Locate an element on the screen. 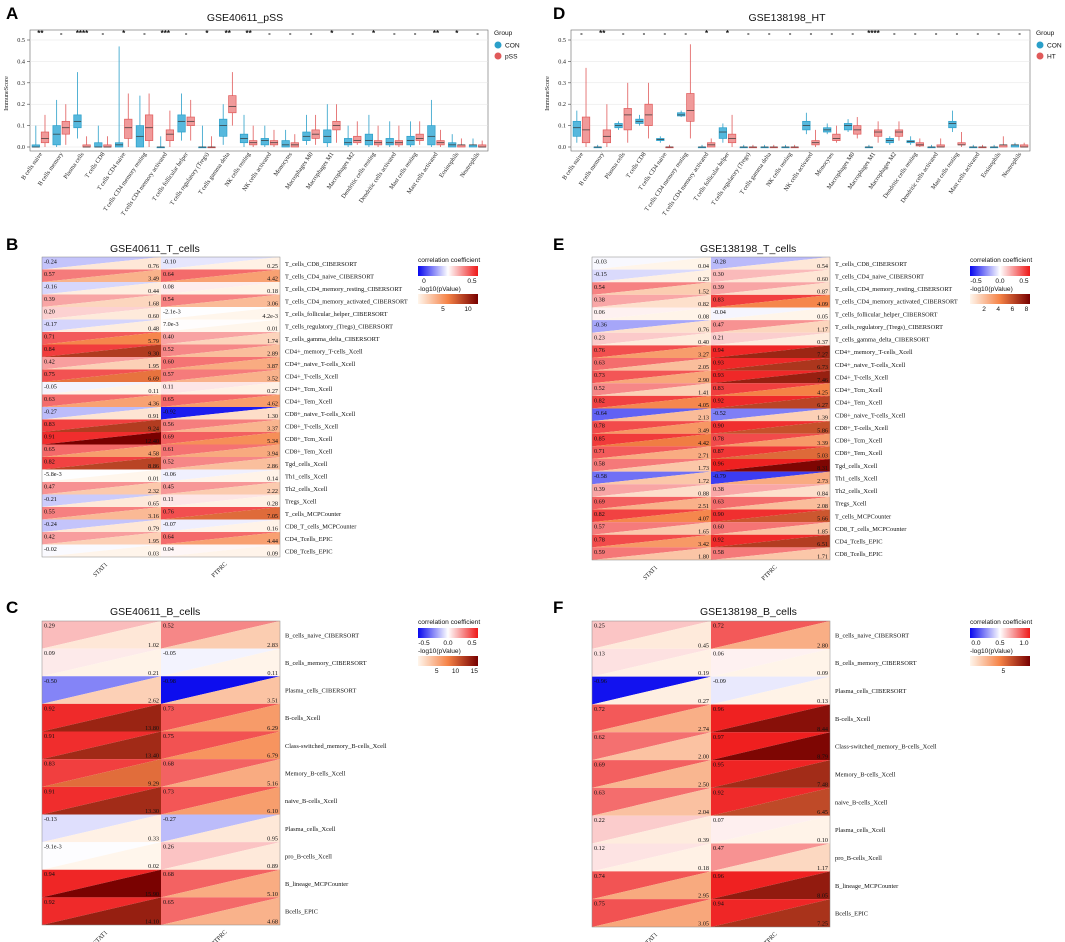  cell-pvalue-value: 0.88 is located at coordinates (703, 493).